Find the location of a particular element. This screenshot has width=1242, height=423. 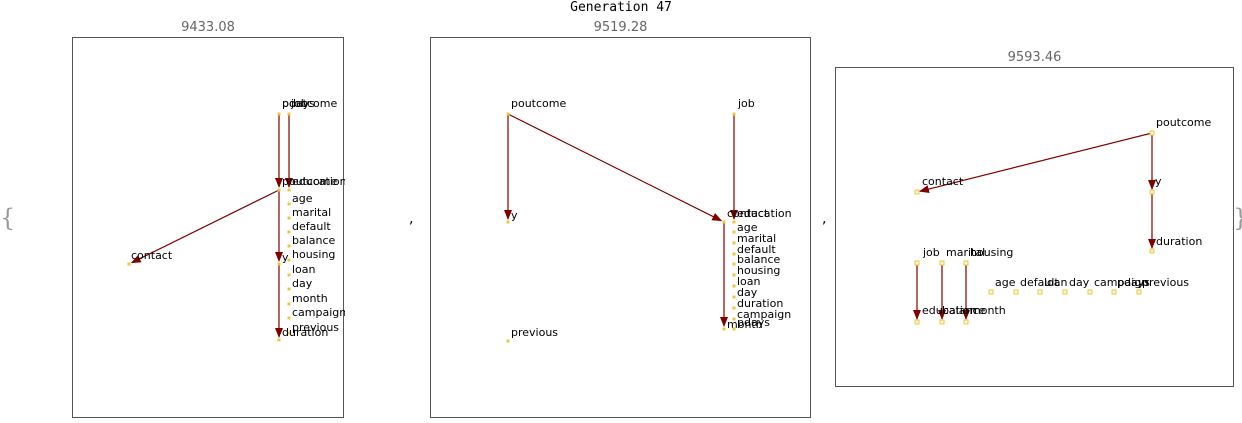

node-pdays_top: pdays is located at coordinates (296, 106).